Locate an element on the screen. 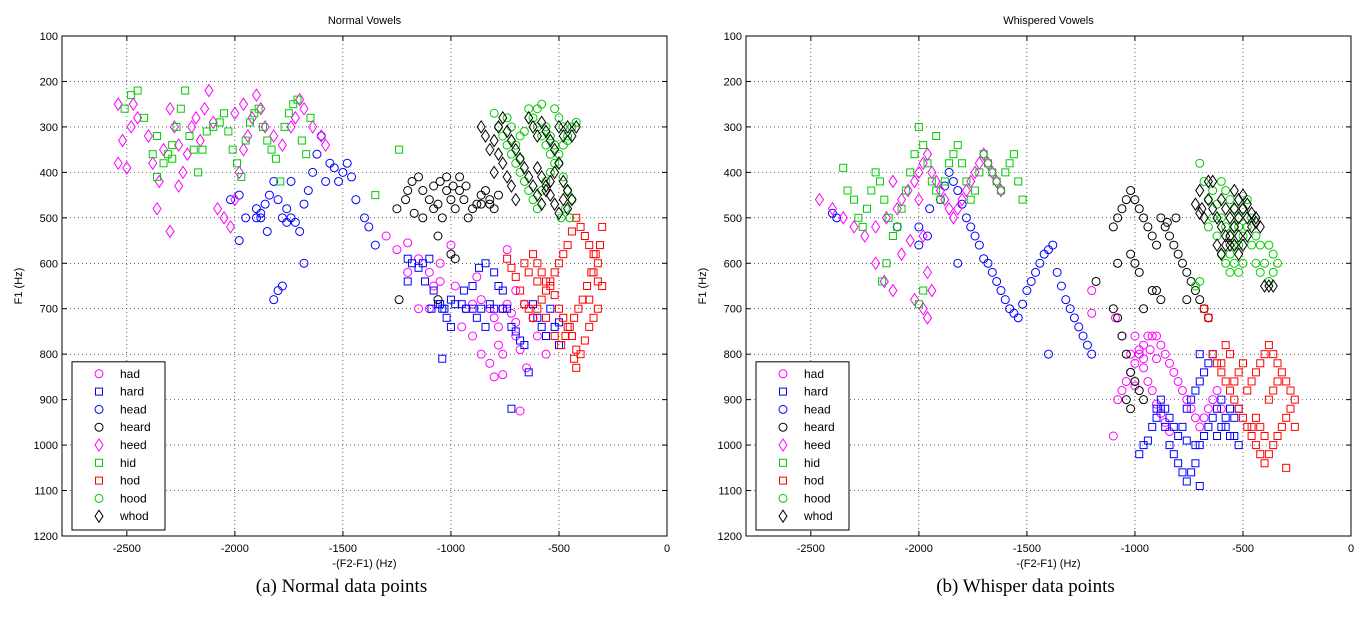  legend-marker-had is located at coordinates (783, 374).